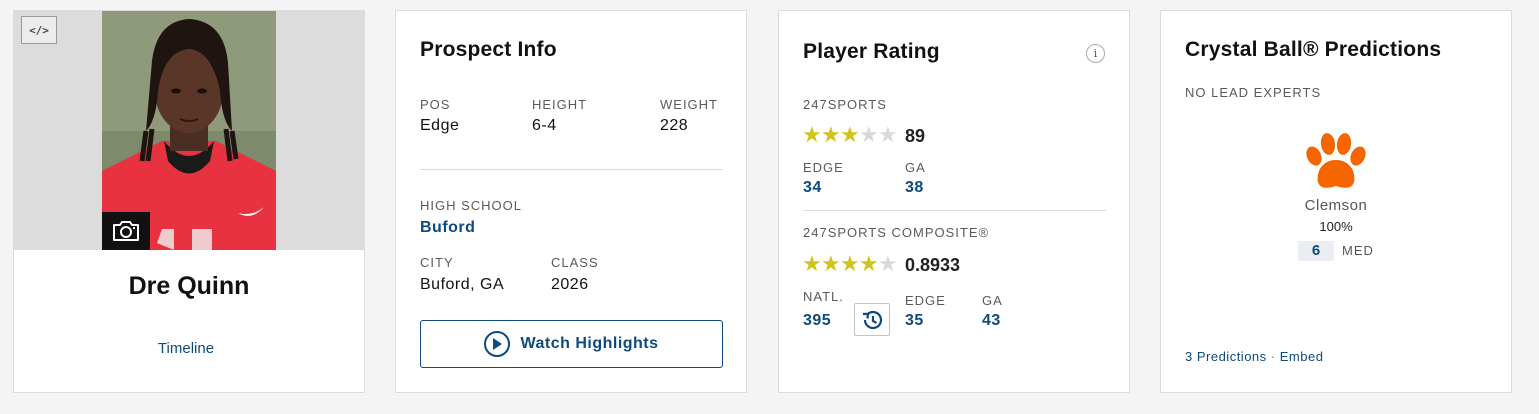  Describe the element at coordinates (823, 296) in the screenshot. I see `natl-label: NATL.` at that location.